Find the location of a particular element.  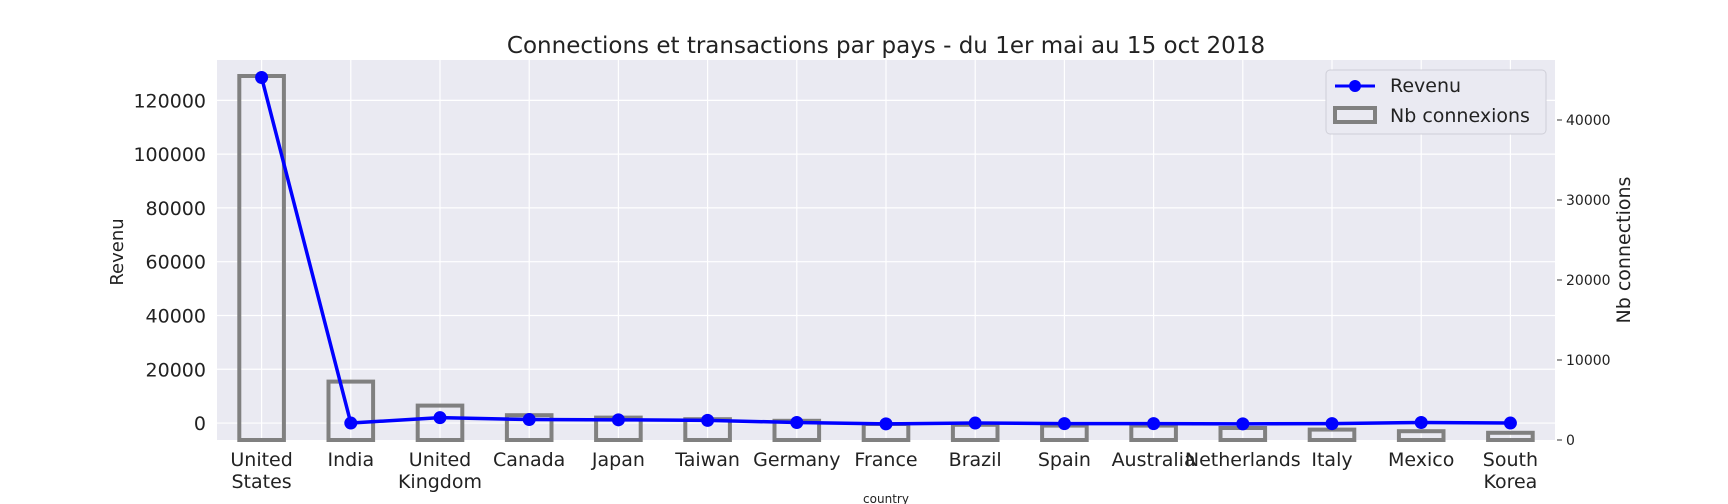

y2-tick-label: 30000 is located at coordinates (1588, 201).